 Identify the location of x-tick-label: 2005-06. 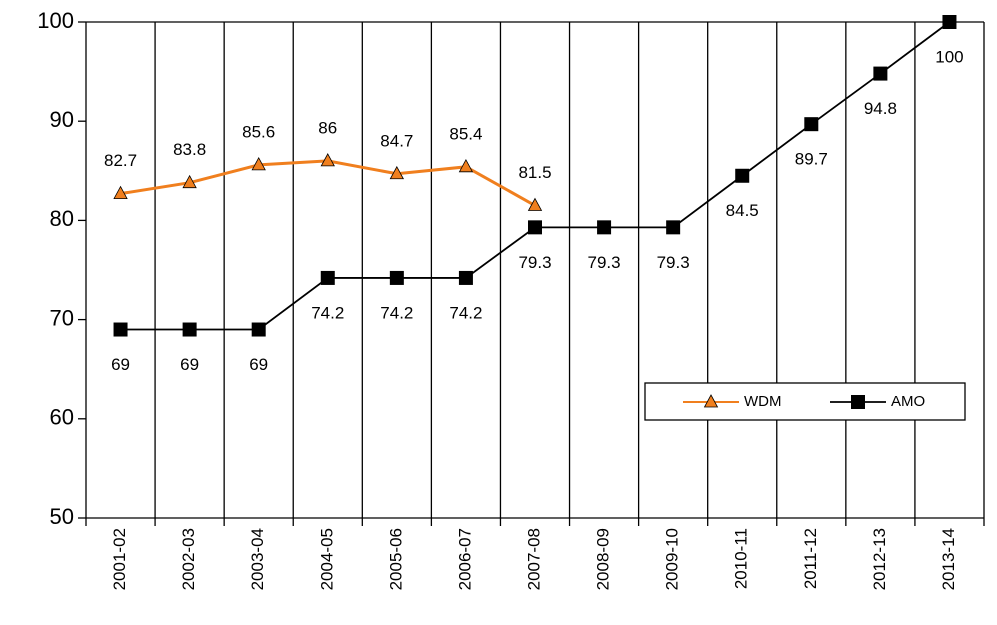
(395, 559).